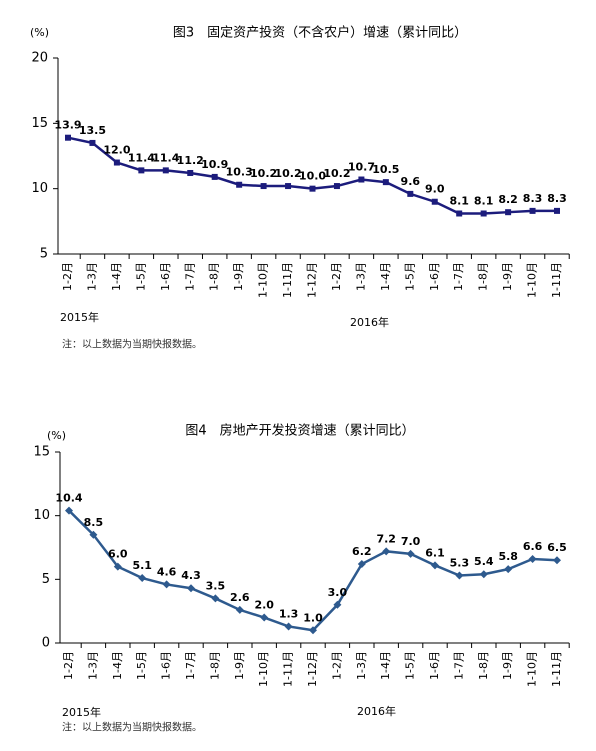 This screenshot has height=751, width=596. What do you see at coordinates (81, 712) in the screenshot?
I see `group-label: 2015年` at bounding box center [81, 712].